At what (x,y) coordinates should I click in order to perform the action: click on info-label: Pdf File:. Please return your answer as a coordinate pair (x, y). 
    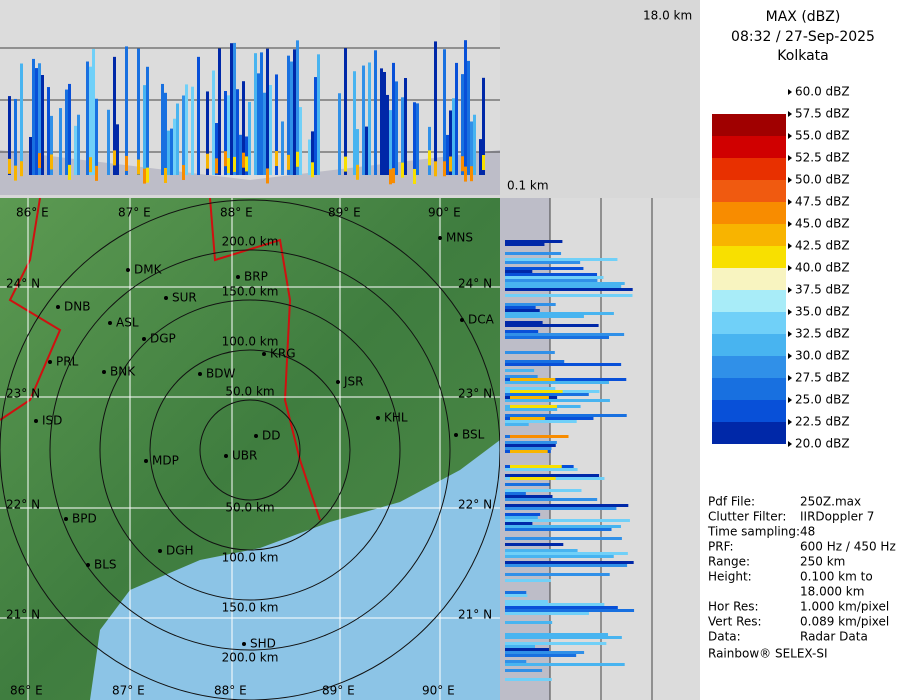
    Looking at the image, I should click on (731, 502).